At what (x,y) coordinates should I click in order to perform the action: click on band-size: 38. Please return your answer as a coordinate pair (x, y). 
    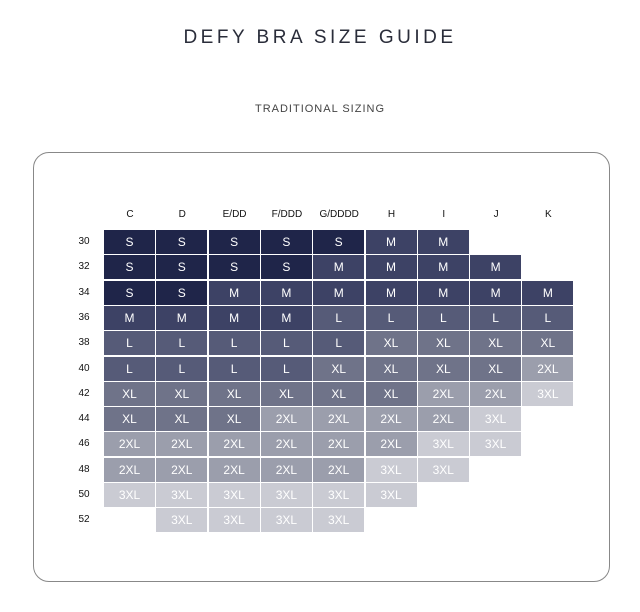
    Looking at the image, I should click on (84, 343).